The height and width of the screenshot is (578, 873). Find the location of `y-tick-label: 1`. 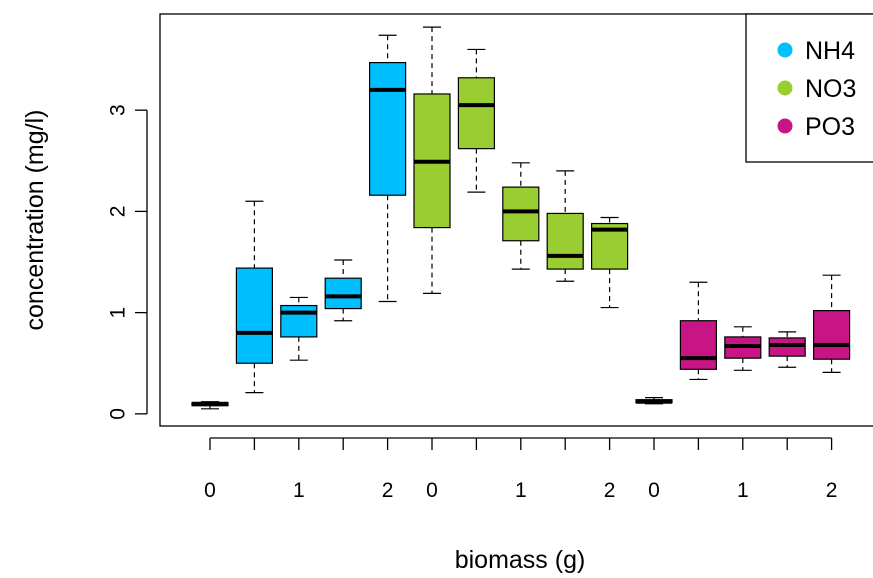

y-tick-label: 1 is located at coordinates (117, 313).